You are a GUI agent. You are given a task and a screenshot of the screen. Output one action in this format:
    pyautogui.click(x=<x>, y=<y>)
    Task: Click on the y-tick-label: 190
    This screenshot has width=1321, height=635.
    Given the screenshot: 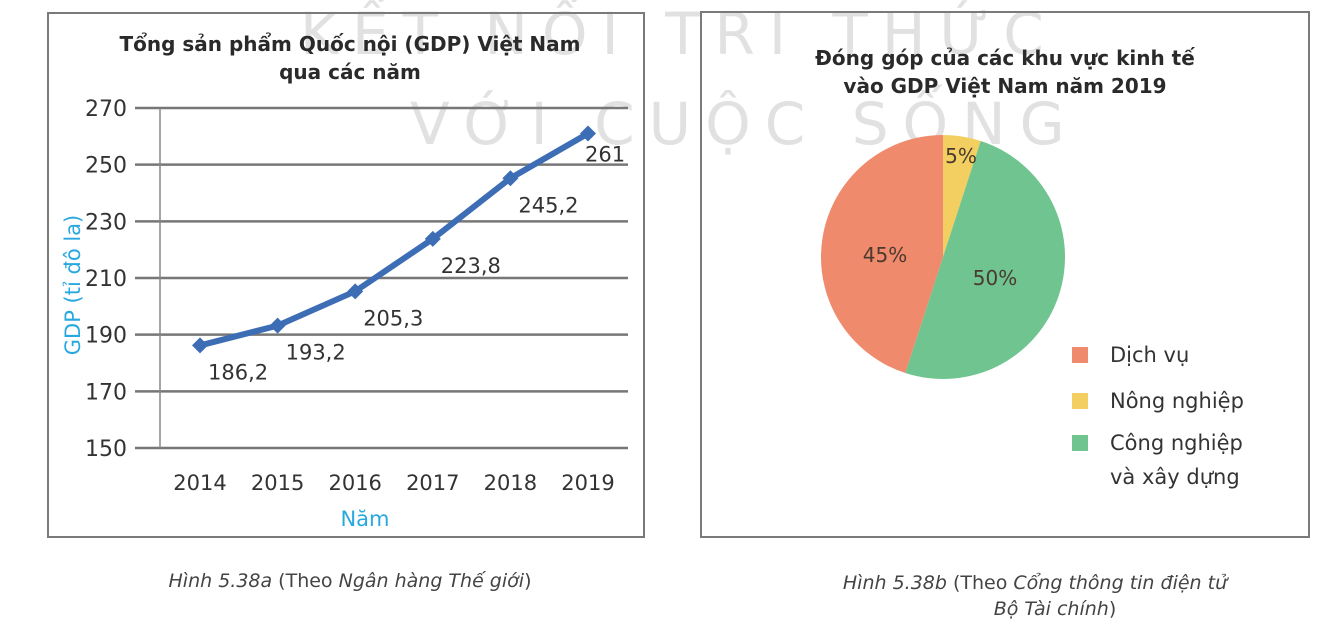 What is the action you would take?
    pyautogui.click(x=106, y=336)
    